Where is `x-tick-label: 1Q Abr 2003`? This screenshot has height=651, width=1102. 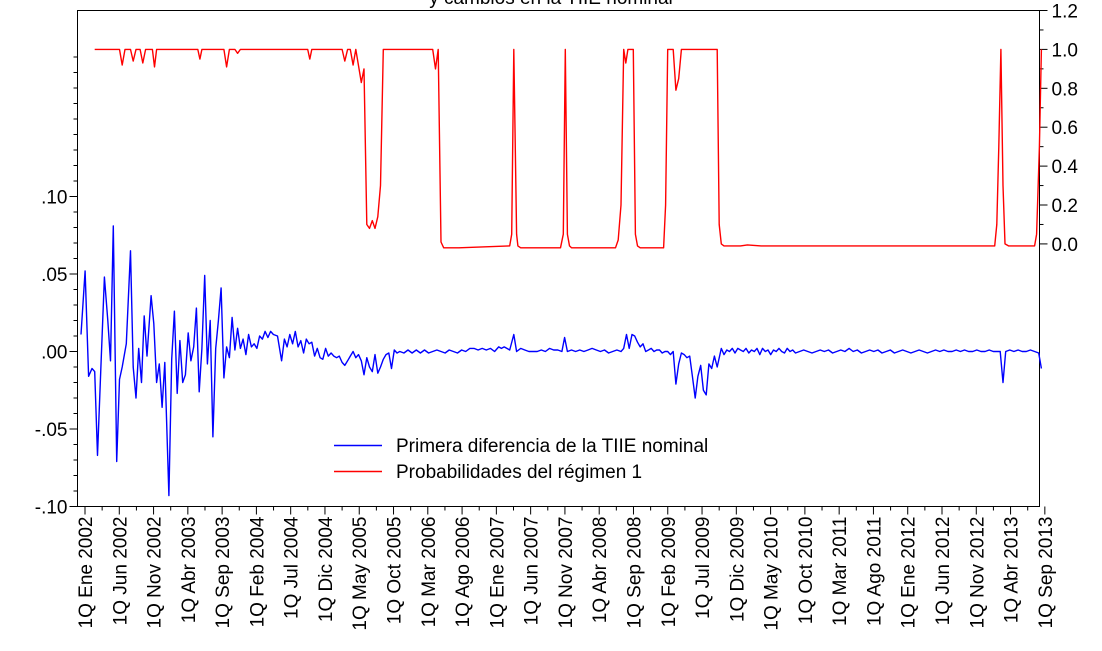 x-tick-label: 1Q Abr 2003 is located at coordinates (189, 570).